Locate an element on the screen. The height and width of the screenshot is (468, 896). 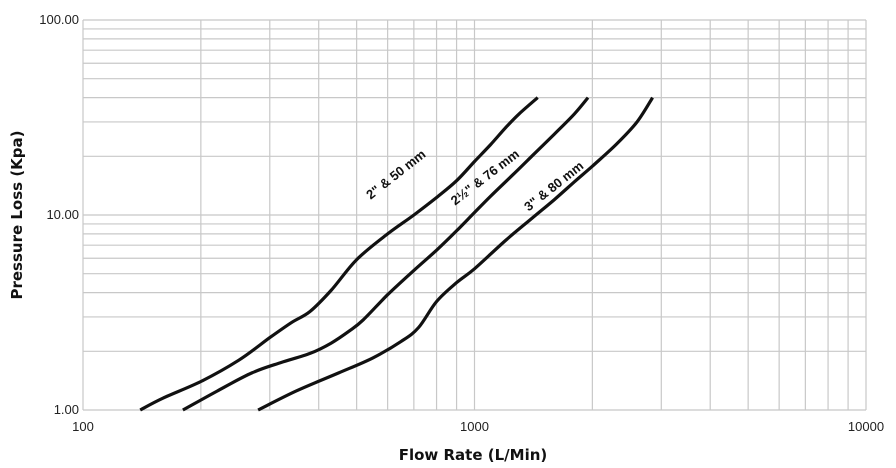
x-axis-title: Flow Rate (L/Min) is located at coordinates (473, 455).